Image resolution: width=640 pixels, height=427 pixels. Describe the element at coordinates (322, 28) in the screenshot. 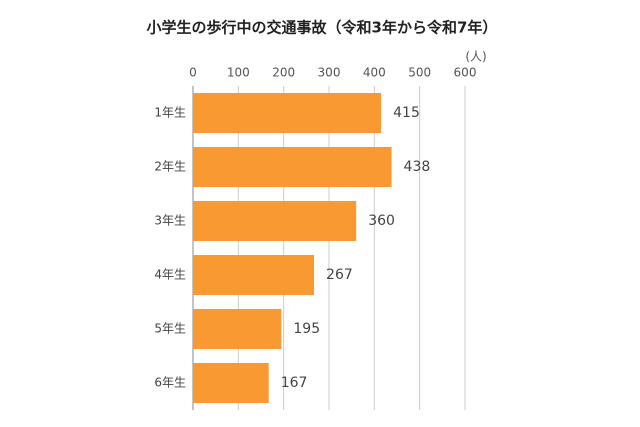

I see `chart-title: 小学生の歩行中の交通事故（令和3年から令和7年）` at that location.